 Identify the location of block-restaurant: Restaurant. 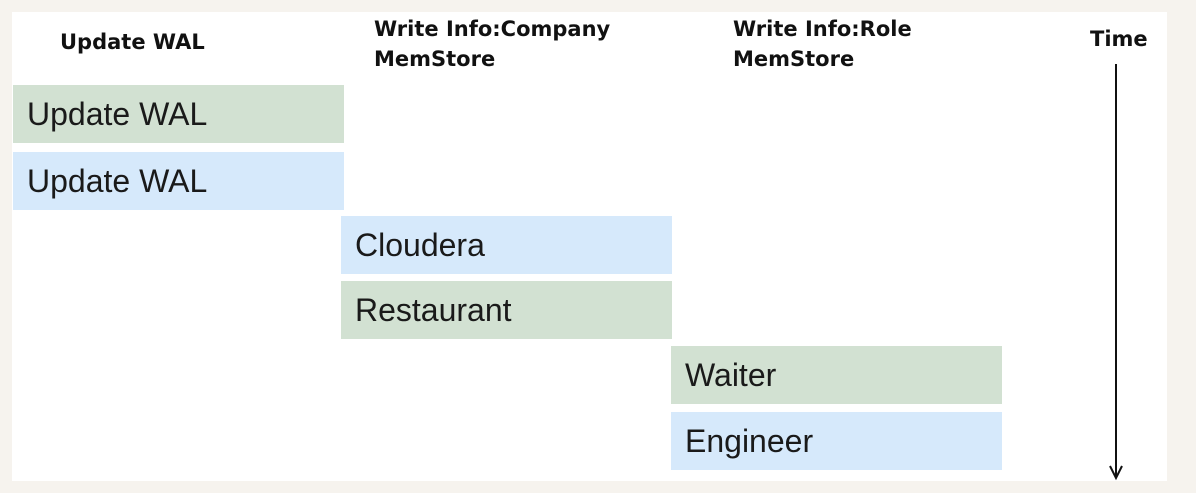
(506, 310).